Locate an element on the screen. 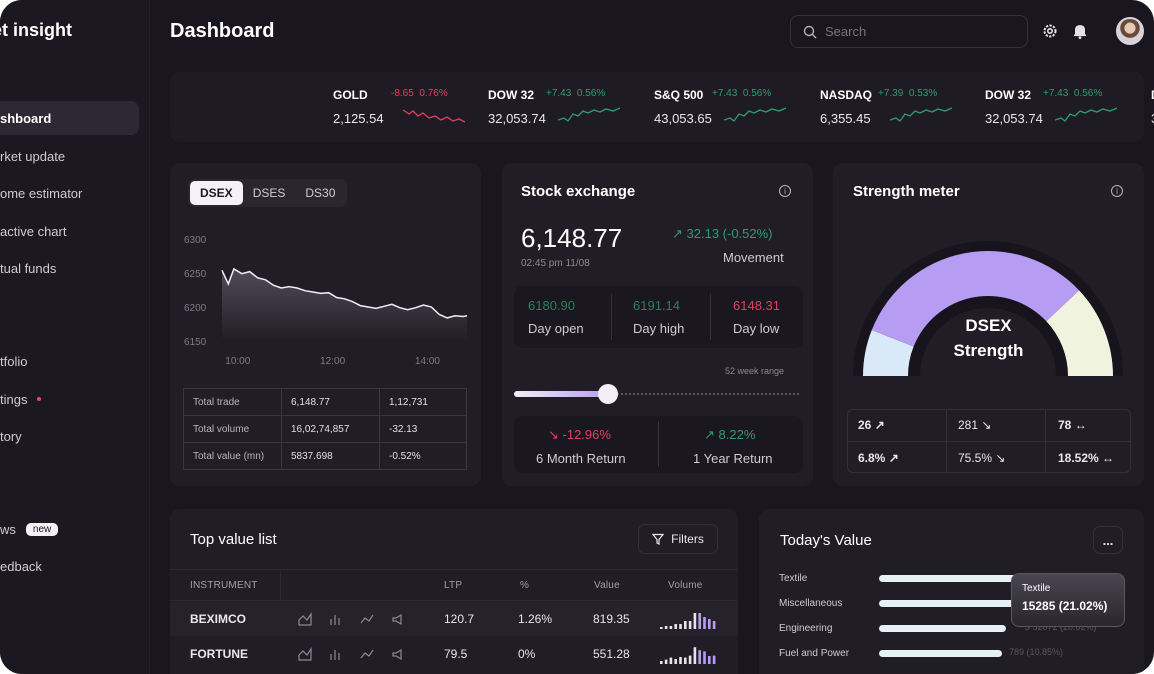  sidebar-item-market-update: rket update is located at coordinates (69, 156).